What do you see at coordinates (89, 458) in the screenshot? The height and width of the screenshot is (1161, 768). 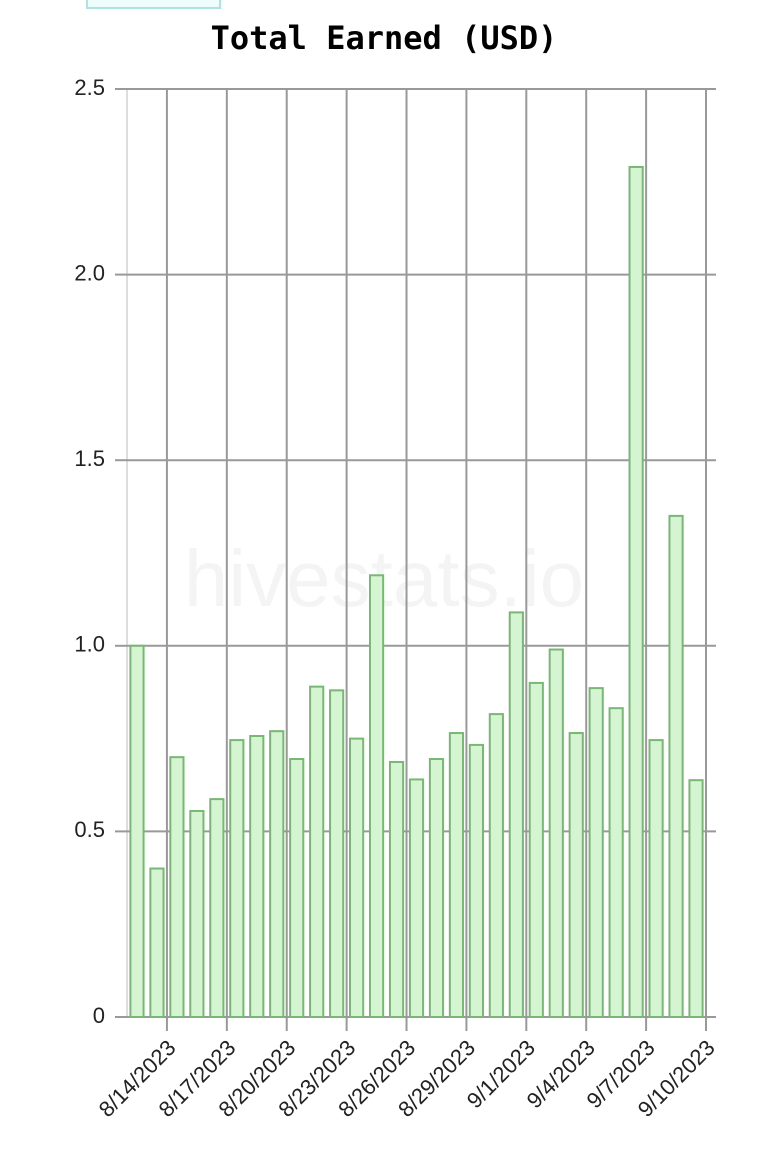 I see `y-tick-label: 1.5` at bounding box center [89, 458].